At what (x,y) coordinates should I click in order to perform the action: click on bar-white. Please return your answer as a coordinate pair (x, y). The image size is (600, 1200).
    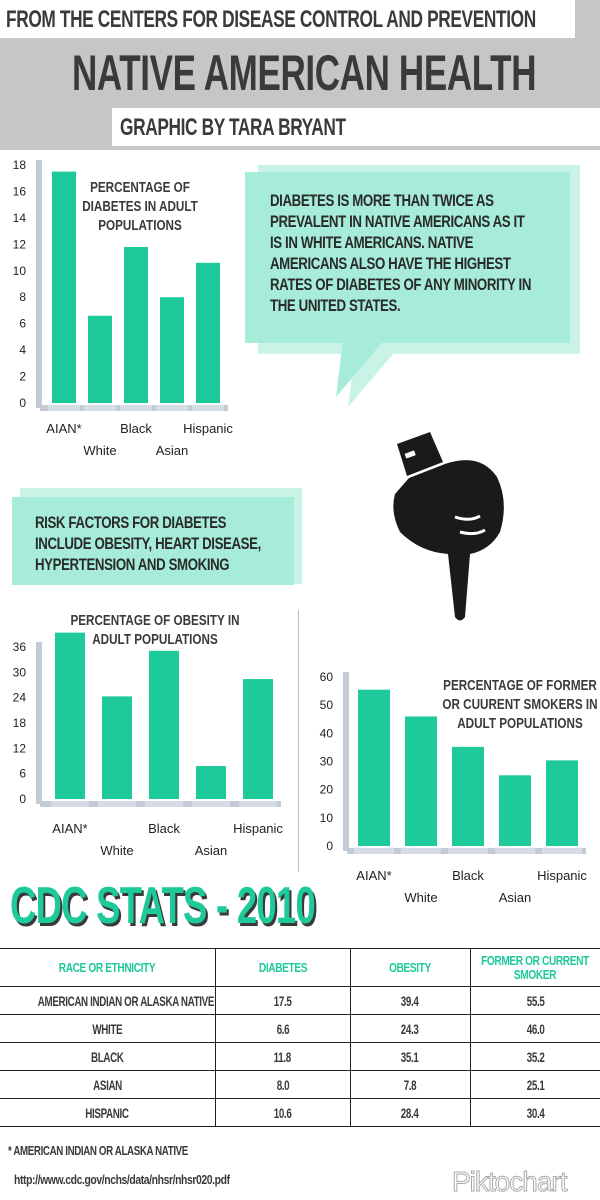
    Looking at the image, I should click on (117, 747).